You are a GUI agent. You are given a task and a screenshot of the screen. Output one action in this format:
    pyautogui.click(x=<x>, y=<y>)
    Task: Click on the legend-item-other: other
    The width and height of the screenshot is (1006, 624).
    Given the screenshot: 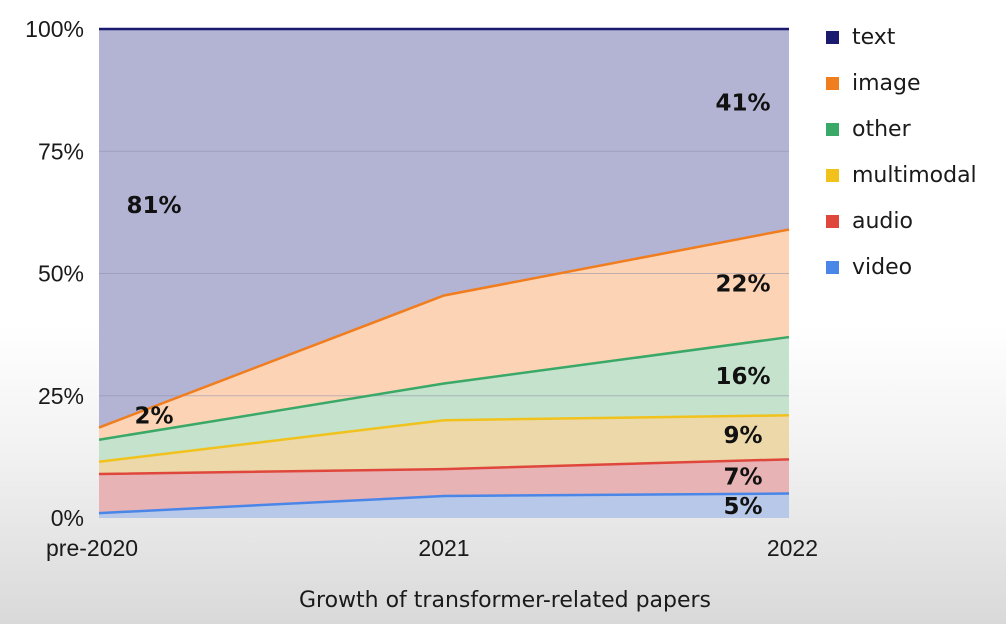 What is the action you would take?
    pyautogui.click(x=901, y=129)
    